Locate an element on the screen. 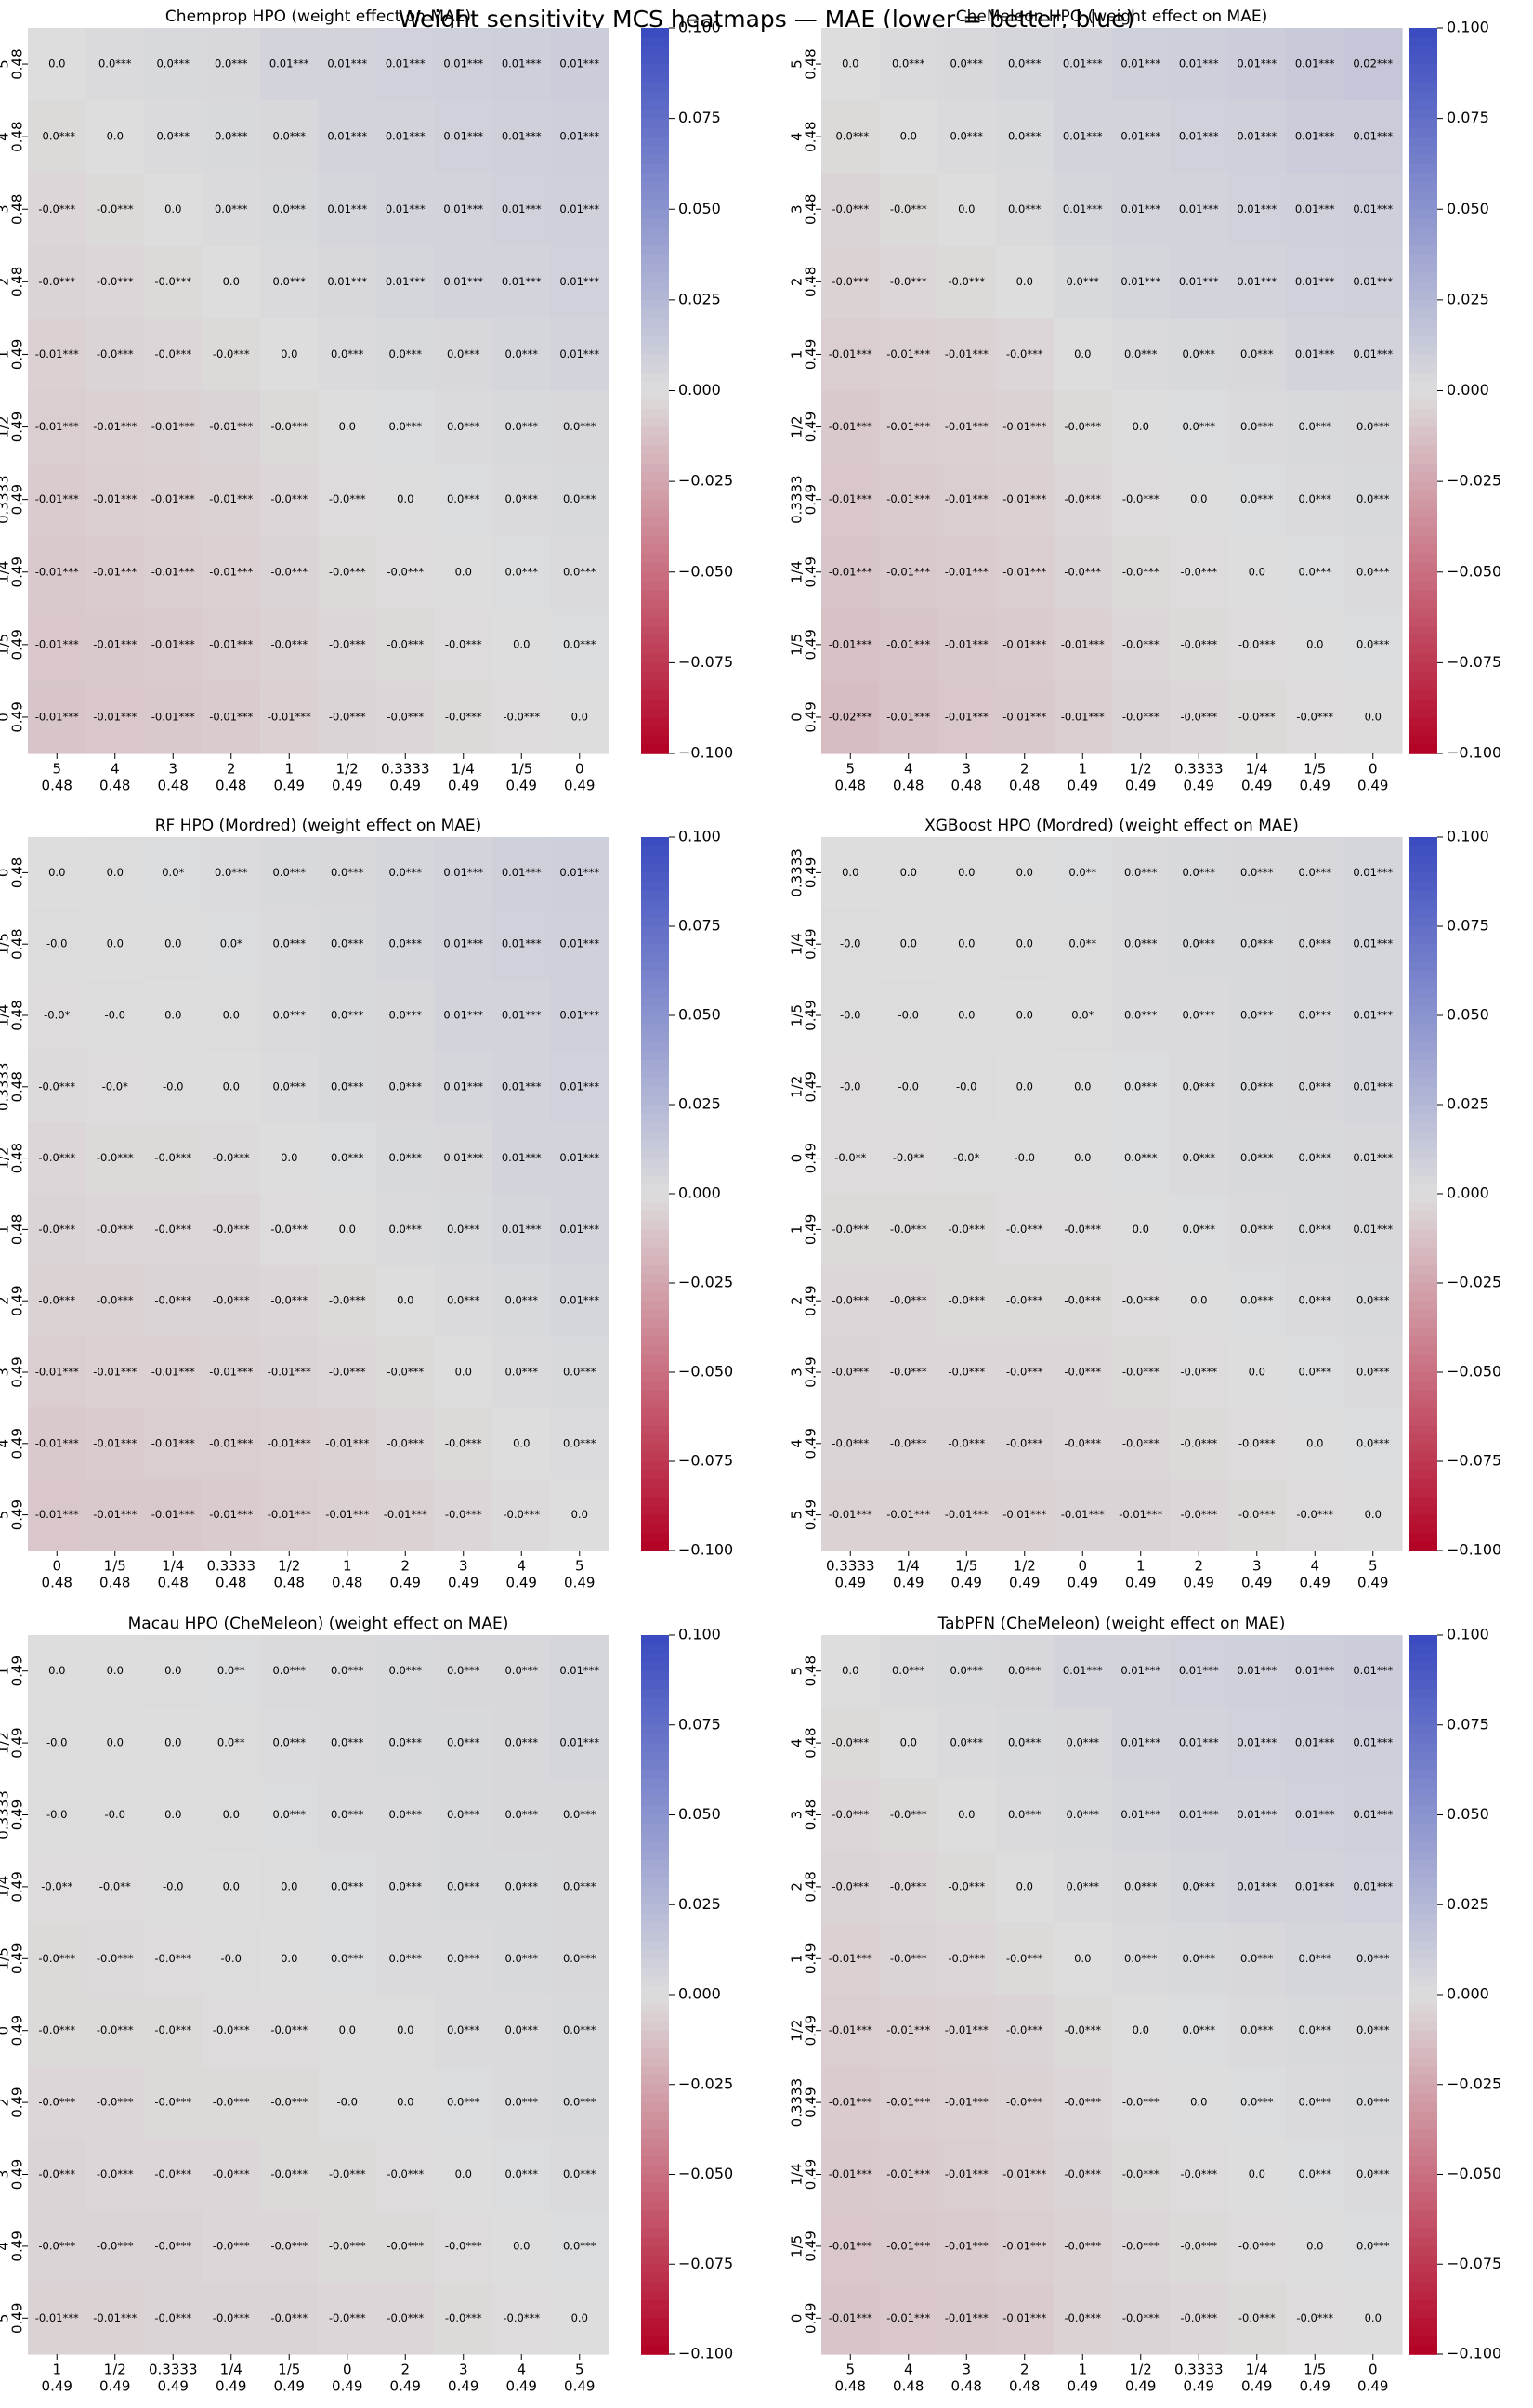  y-tick-label: 0.49 is located at coordinates (17, 1886).